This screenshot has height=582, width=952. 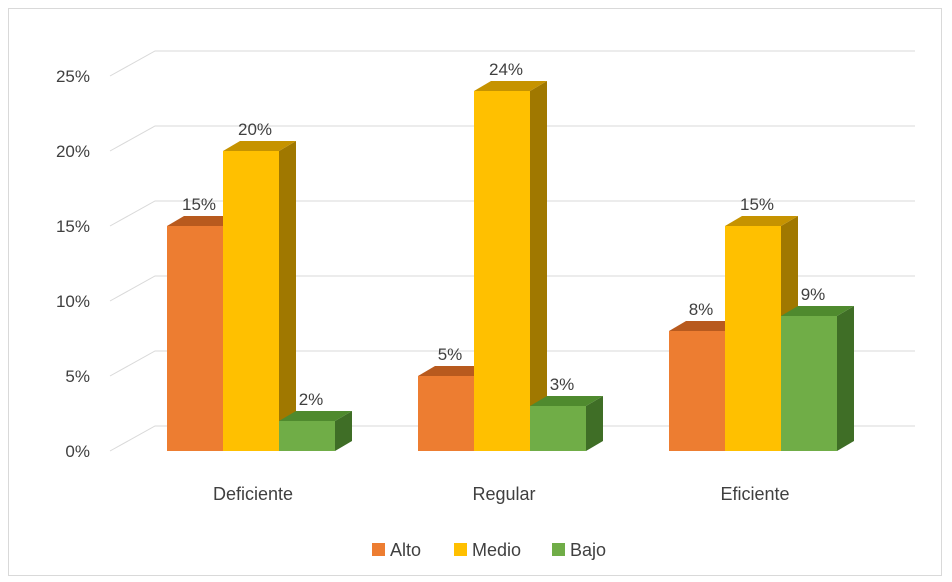 What do you see at coordinates (405, 550) in the screenshot?
I see `legend-label: Alto` at bounding box center [405, 550].